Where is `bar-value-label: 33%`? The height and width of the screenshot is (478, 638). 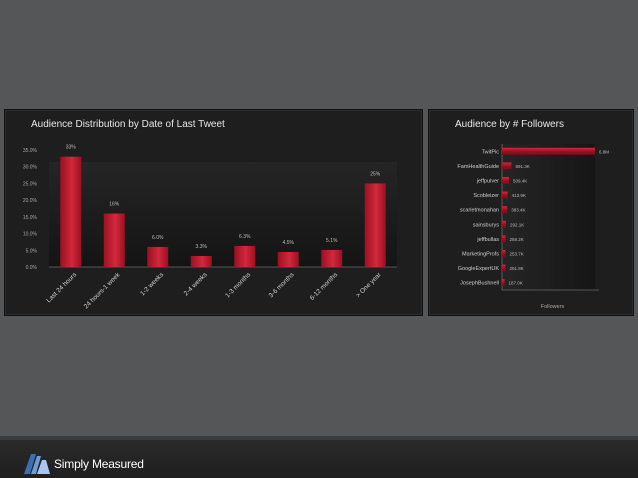
bar-value-label: 33% is located at coordinates (71, 148).